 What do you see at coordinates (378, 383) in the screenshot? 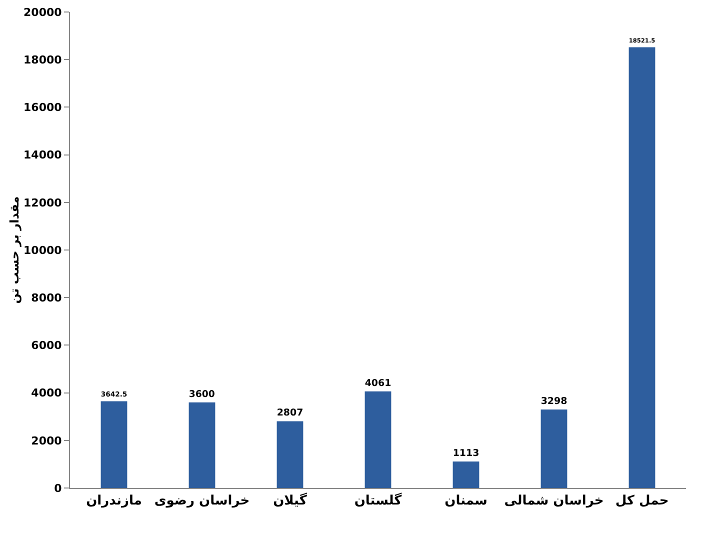
I see `data-label: 4061` at bounding box center [378, 383].